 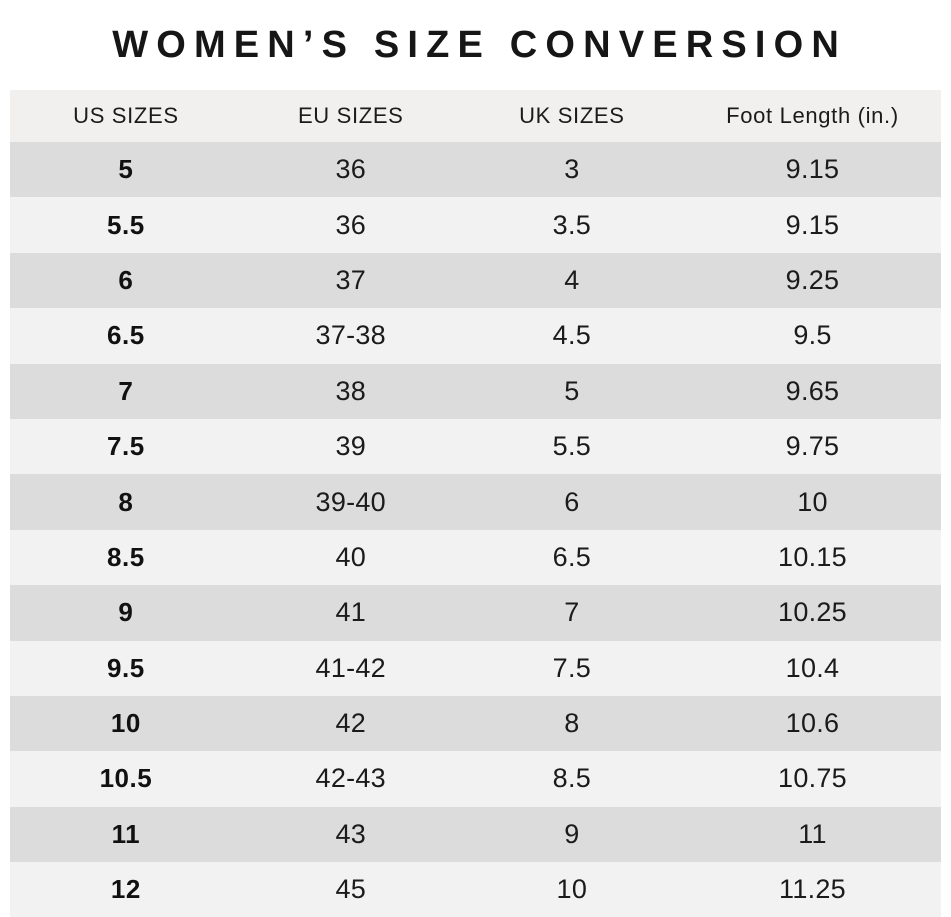 What do you see at coordinates (126, 115) in the screenshot?
I see `column-header-us-sizes: US SIZES` at bounding box center [126, 115].